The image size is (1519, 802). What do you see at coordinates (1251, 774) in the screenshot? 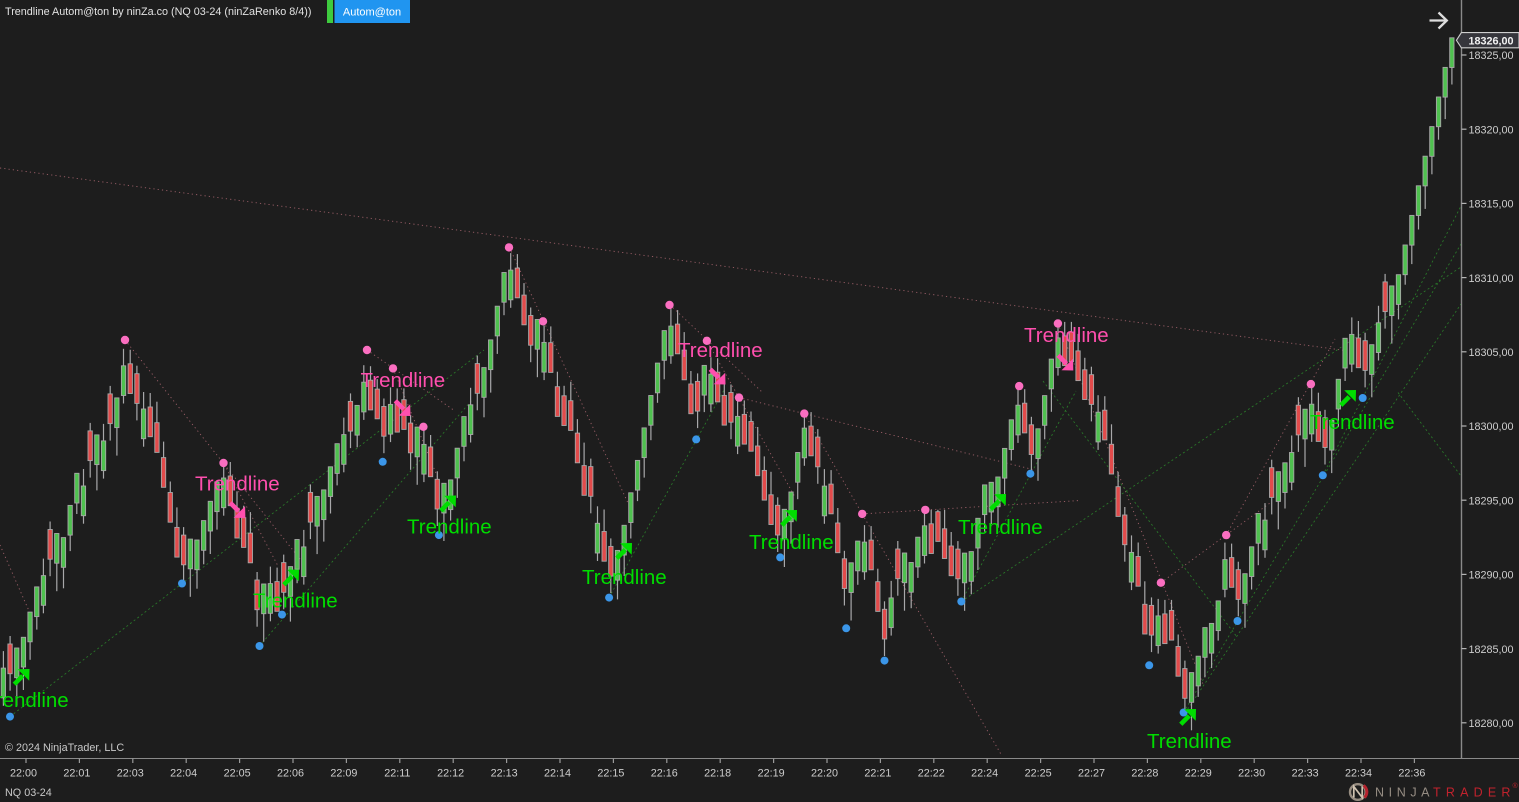
I see `svg-text: 22:30` at bounding box center [1251, 774].